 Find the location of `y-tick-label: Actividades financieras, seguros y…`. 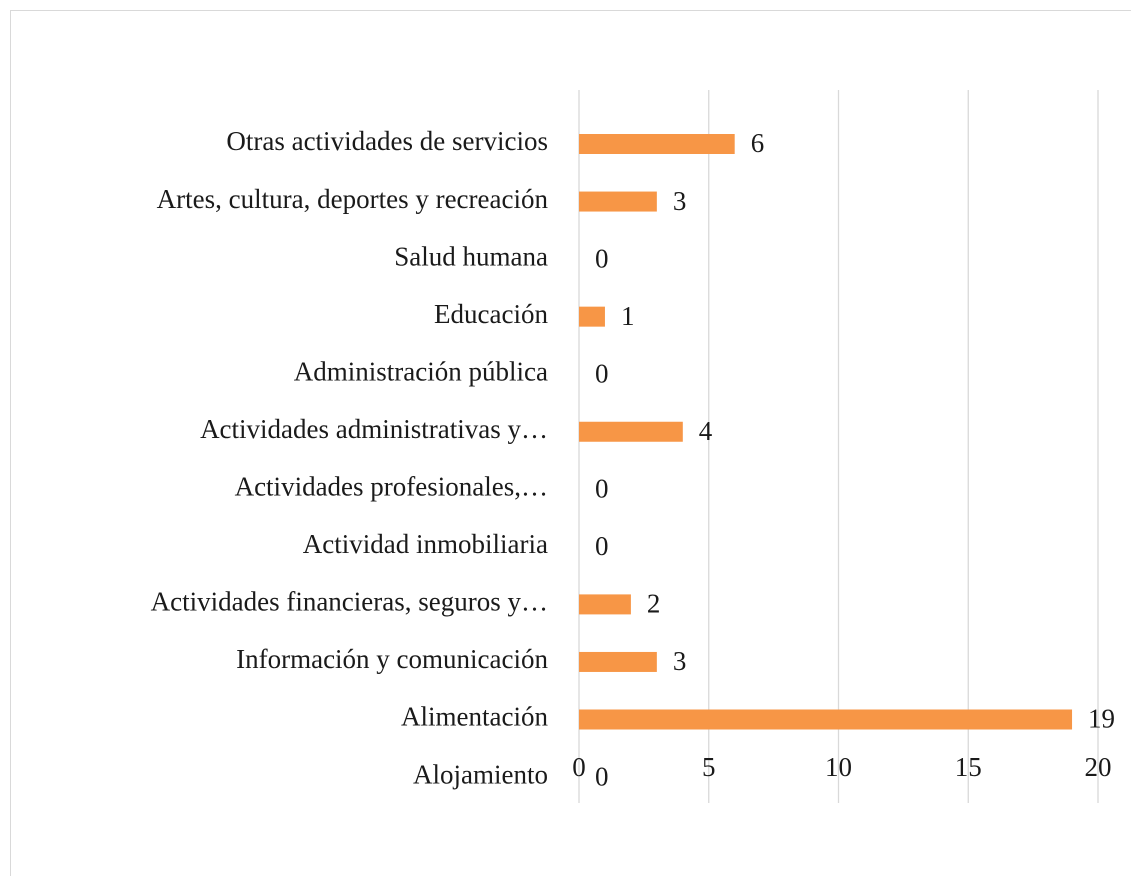

y-tick-label: Actividades financieras, seguros y… is located at coordinates (349, 602).